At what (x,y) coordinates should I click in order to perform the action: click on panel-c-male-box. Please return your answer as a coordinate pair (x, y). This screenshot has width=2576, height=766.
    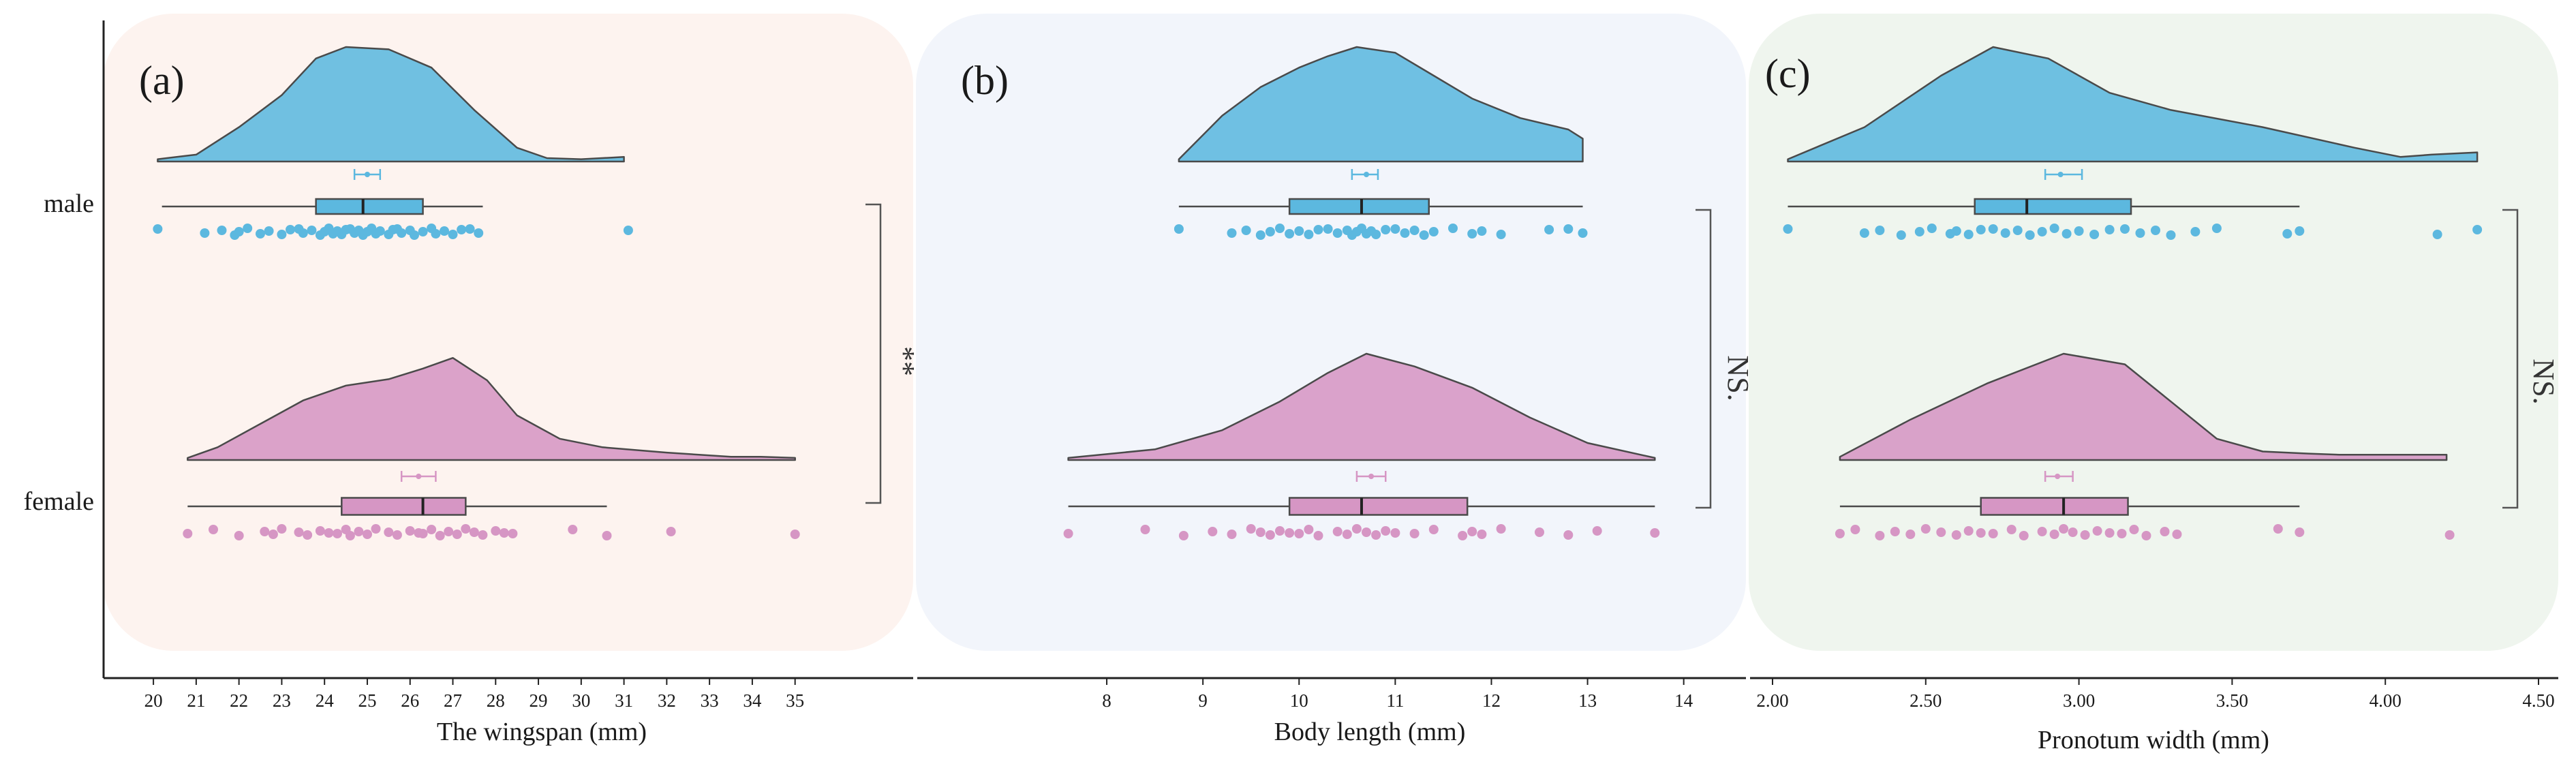
    Looking at the image, I should click on (2053, 206).